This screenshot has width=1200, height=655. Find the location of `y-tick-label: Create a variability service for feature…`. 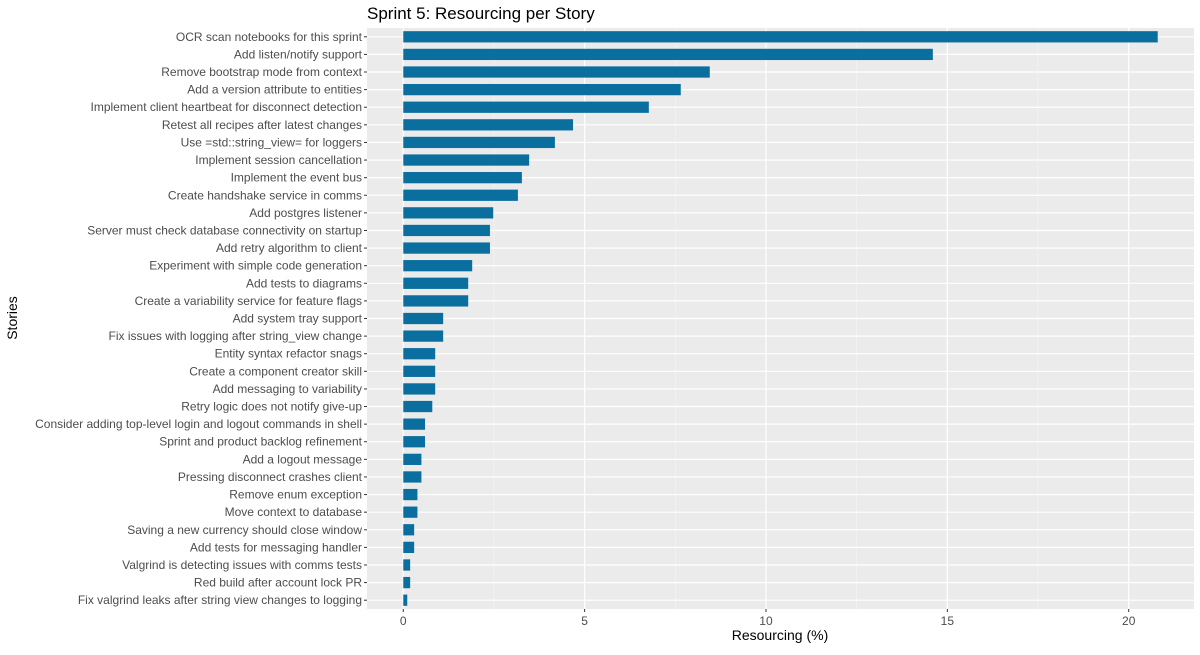

y-tick-label: Create a variability service for feature… is located at coordinates (248, 301).